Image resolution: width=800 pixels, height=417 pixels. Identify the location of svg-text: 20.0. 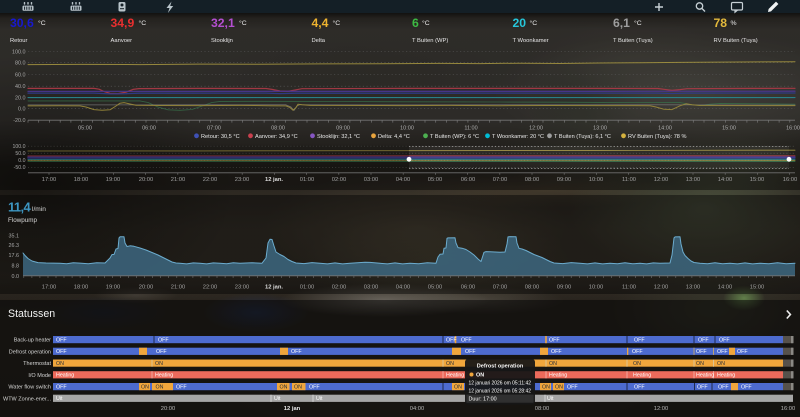
(20, 98).